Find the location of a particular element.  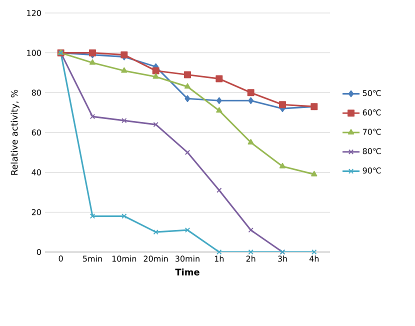

y-axis-title: Relative activity, % is located at coordinates (15, 132).